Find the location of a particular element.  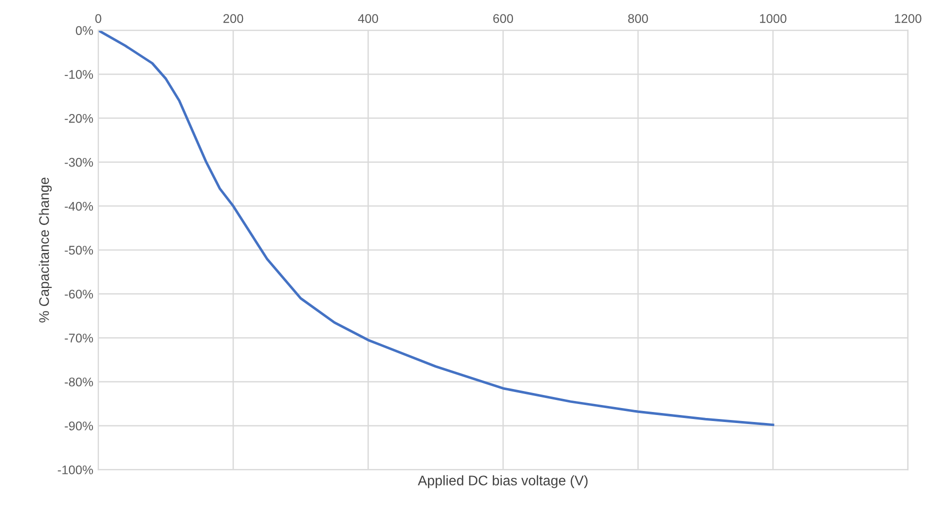

y-axis-title: % Capacitance Change is located at coordinates (45, 250).